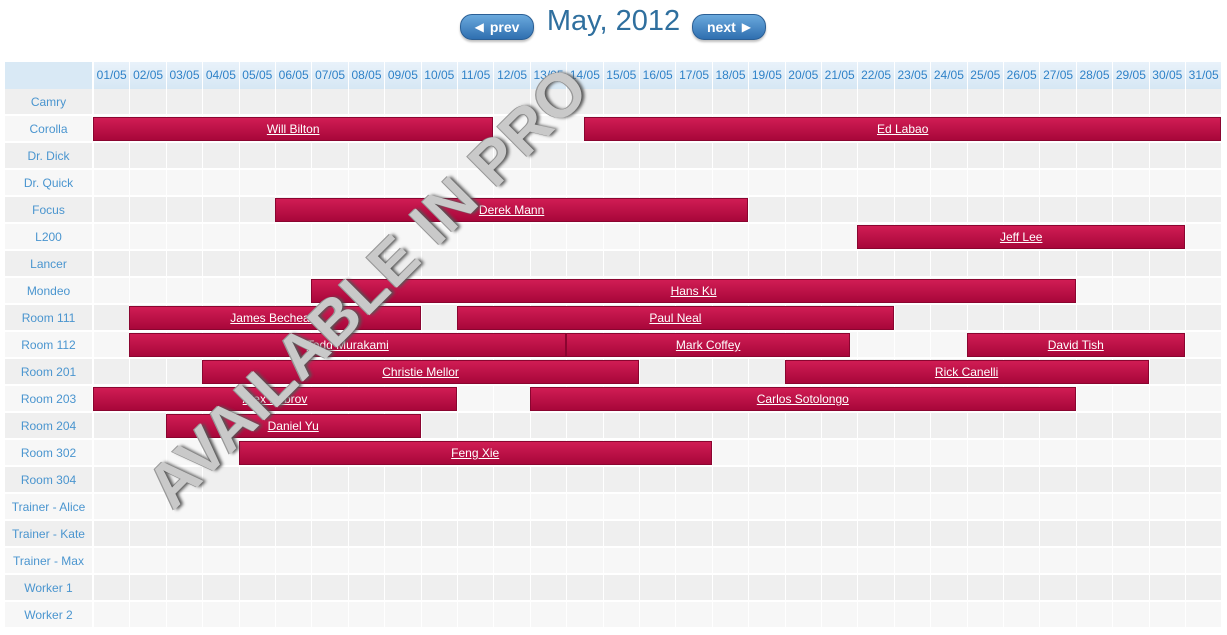  Describe the element at coordinates (902, 129) in the screenshot. I see `booking-event: Ed Labao` at that location.